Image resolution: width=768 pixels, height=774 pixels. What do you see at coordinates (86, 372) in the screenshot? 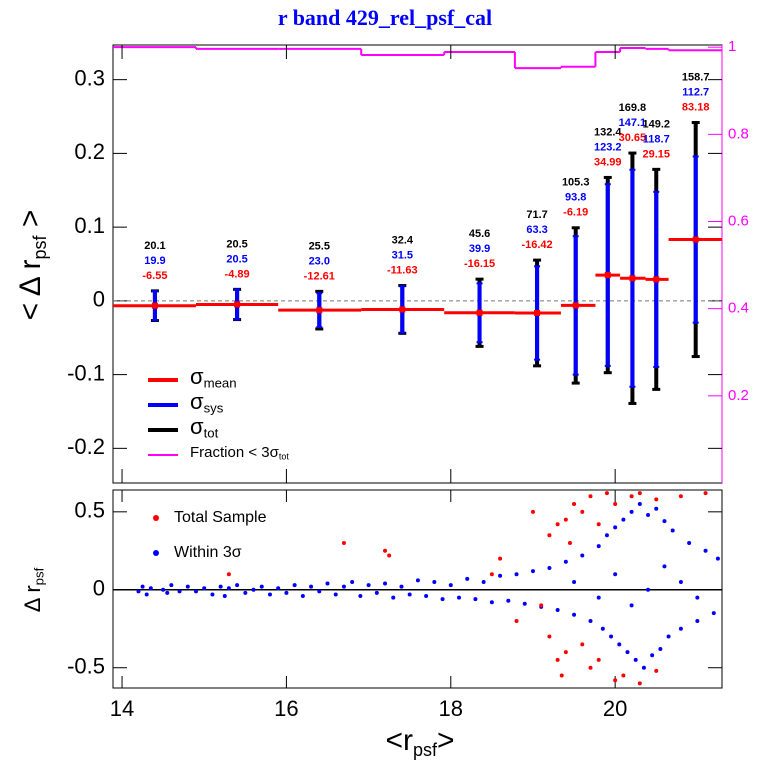
I see `y-tick-label: -0.1` at bounding box center [86, 372].